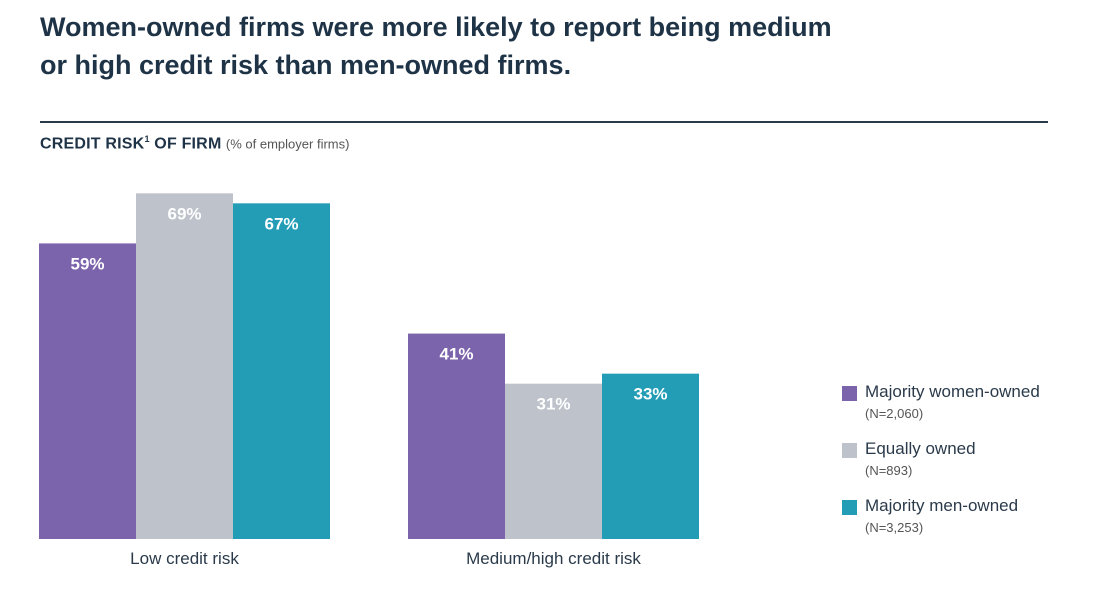 The image size is (1098, 605). What do you see at coordinates (952, 391) in the screenshot?
I see `legend-label-women: Majority women-owned` at bounding box center [952, 391].